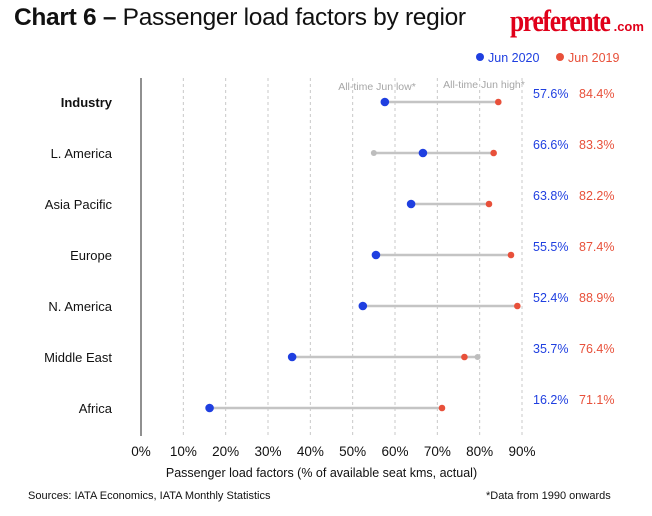 This screenshot has height=516, width=652. Describe the element at coordinates (80, 306) in the screenshot. I see `category-label: N. America` at that location.